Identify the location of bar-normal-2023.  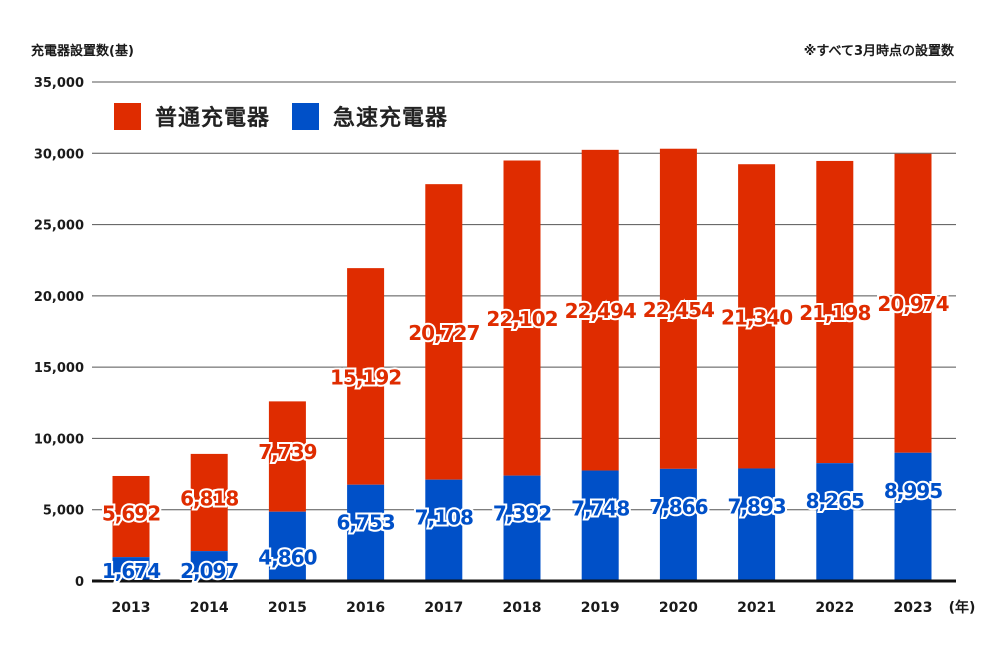
(913, 303).